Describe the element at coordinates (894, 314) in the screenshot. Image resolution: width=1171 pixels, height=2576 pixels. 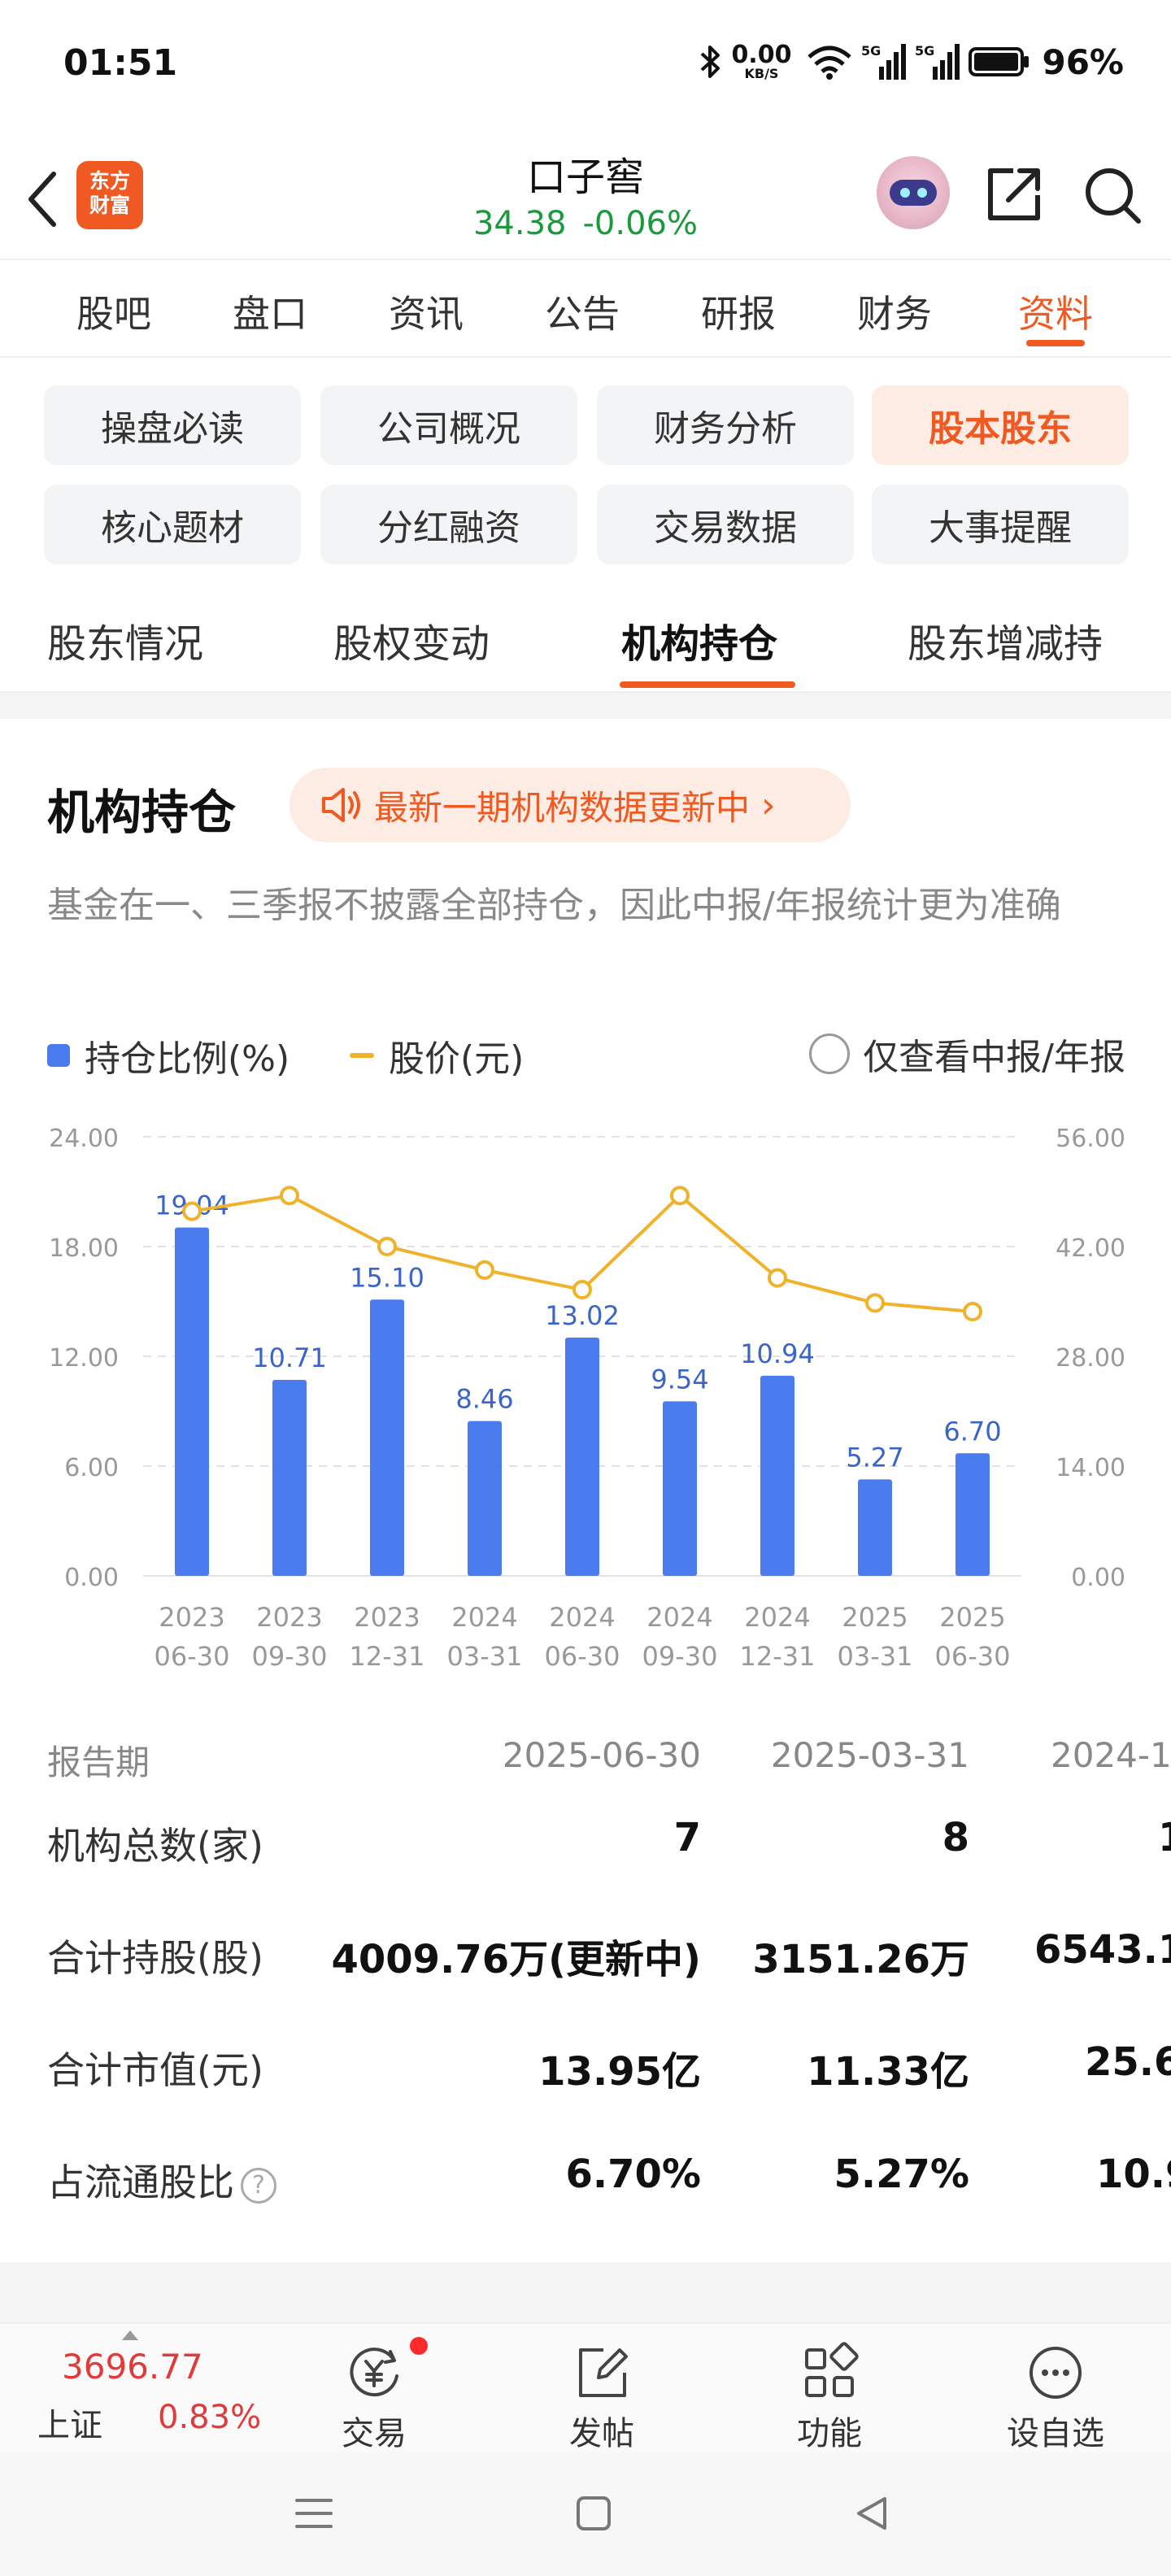
I see `tab-finance: 财务` at that location.